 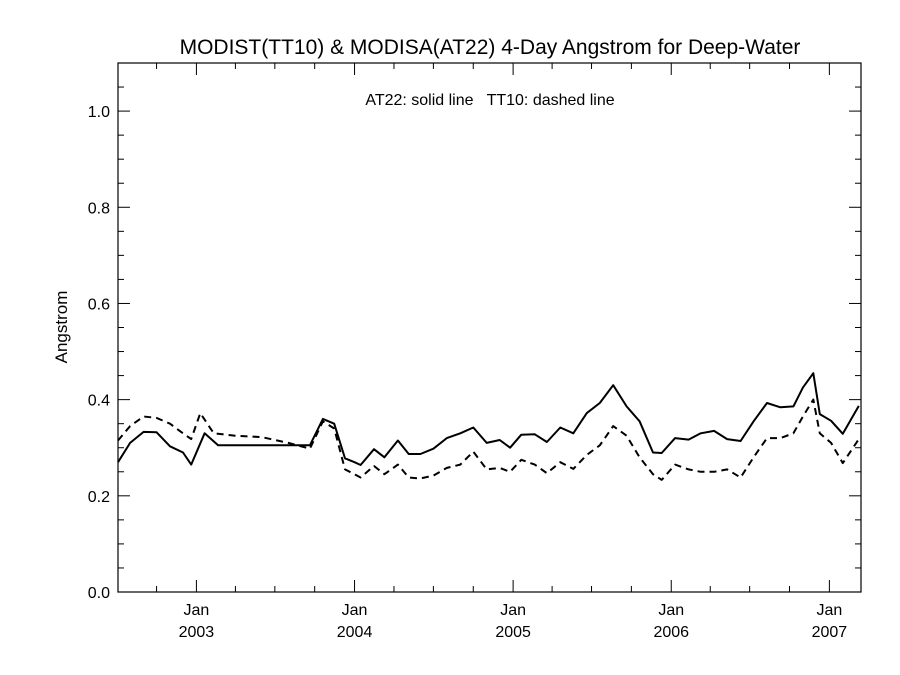 What do you see at coordinates (99, 593) in the screenshot?
I see `y-tick-label: 0.0` at bounding box center [99, 593].